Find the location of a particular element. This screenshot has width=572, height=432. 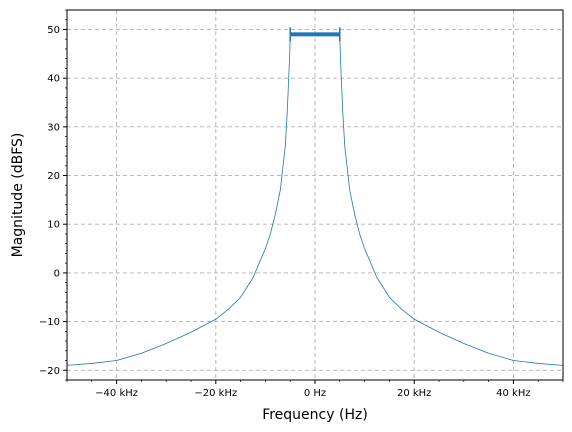

y-tick-label: 10 is located at coordinates (53, 225).